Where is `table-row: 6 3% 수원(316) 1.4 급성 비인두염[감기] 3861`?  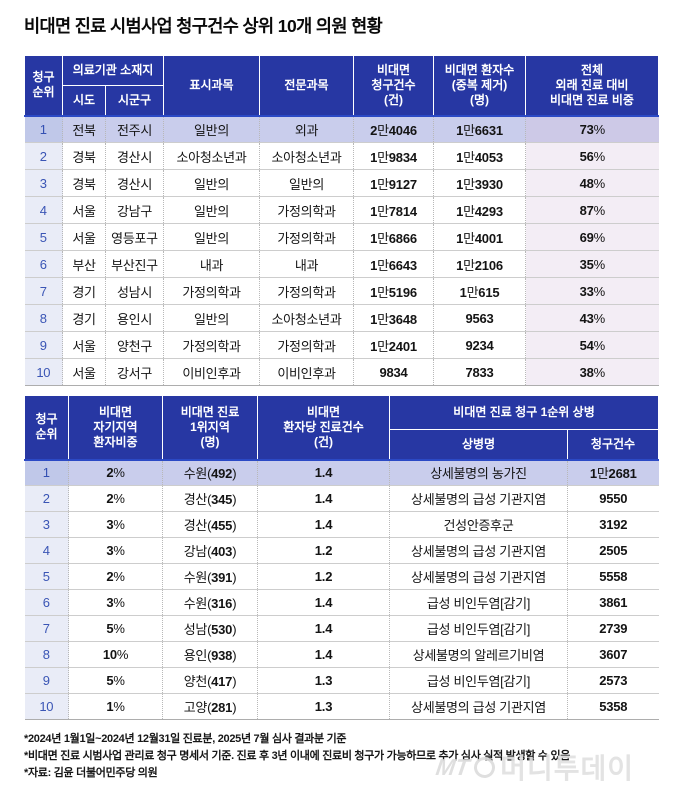
table-row: 6 3% 수원(316) 1.4 급성 비인두염[감기] 3861 is located at coordinates (341, 602).